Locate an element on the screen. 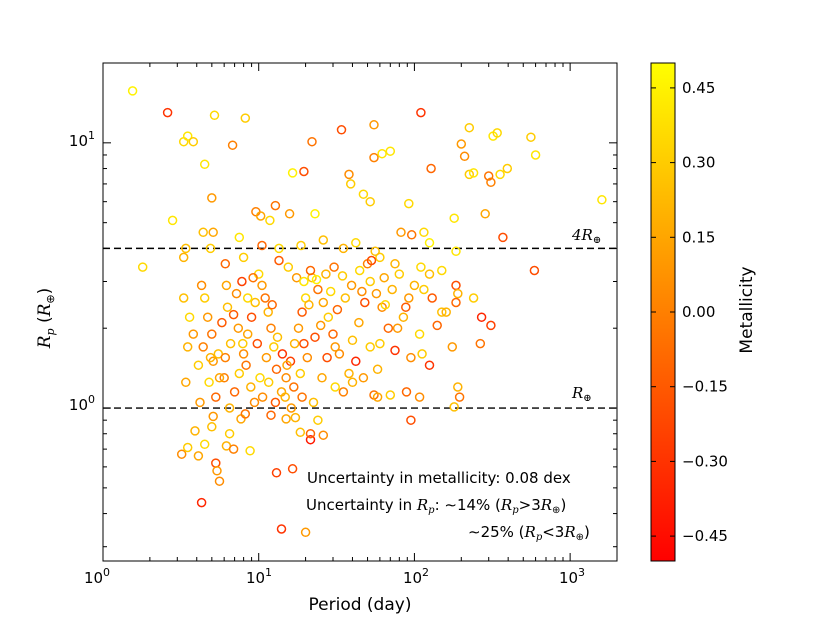 Image resolution: width=830 pixels, height=623 pixels. colorbar-tick-label-4: −0.15 is located at coordinates (705, 387).